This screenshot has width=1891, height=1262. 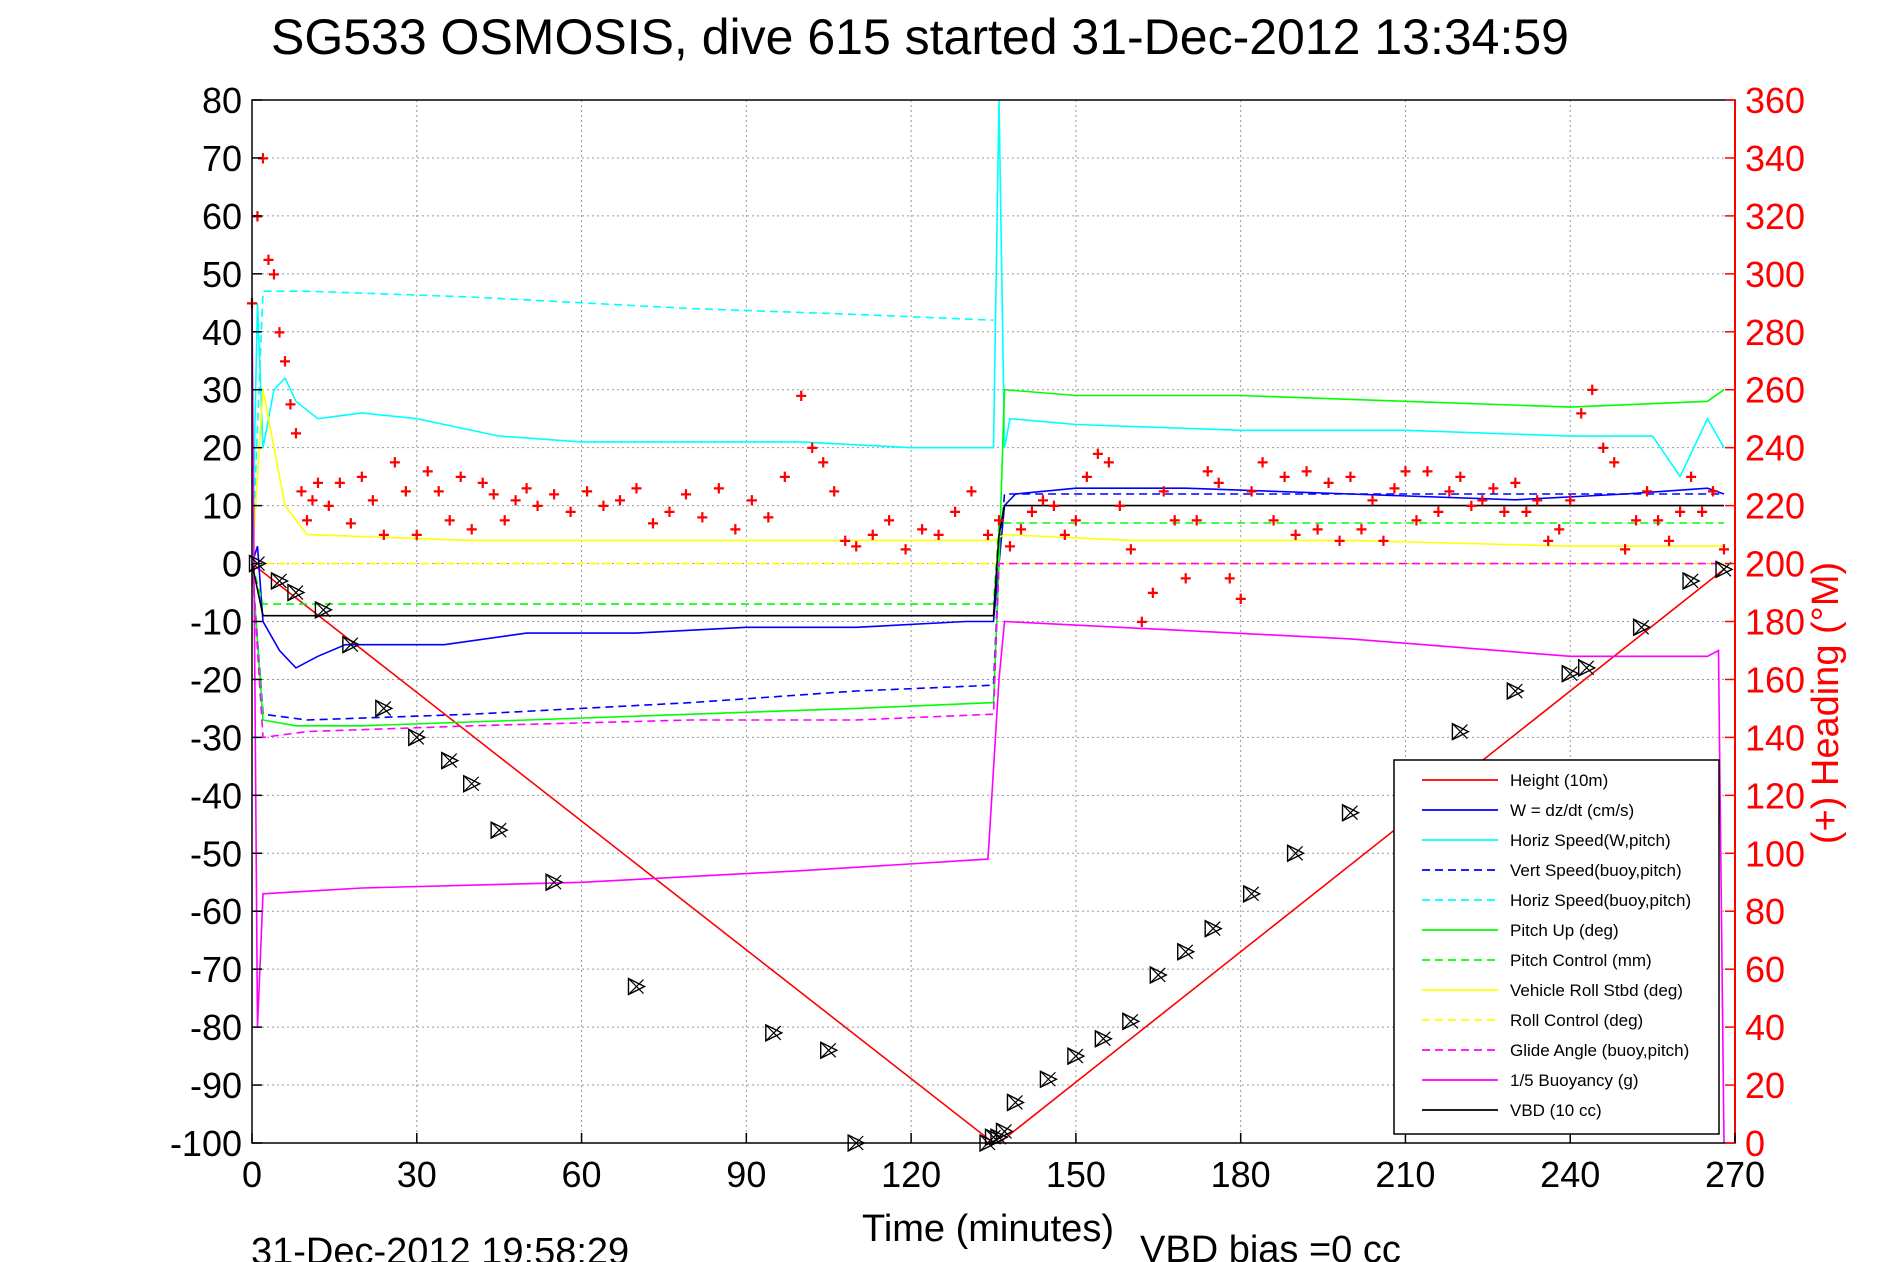 What do you see at coordinates (1755, 1143) in the screenshot?
I see `y2-tick-label: 0` at bounding box center [1755, 1143].